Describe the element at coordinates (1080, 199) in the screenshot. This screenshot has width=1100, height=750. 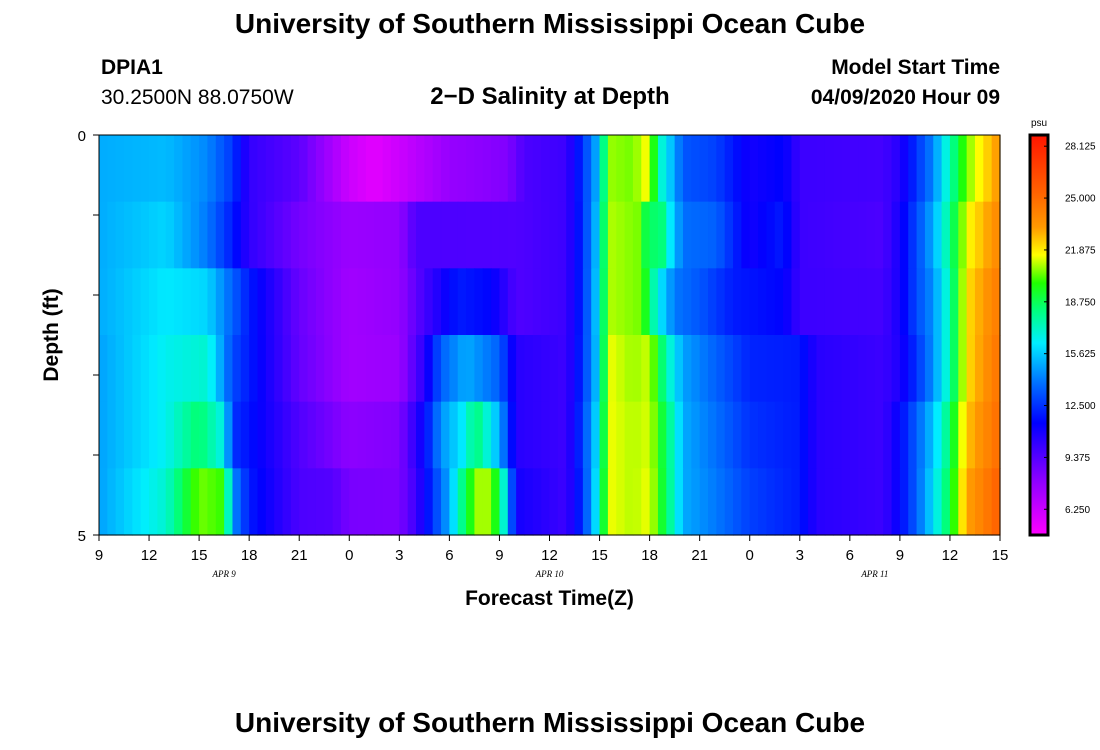
I see `colorbar-tick-label: 25.000` at that location.